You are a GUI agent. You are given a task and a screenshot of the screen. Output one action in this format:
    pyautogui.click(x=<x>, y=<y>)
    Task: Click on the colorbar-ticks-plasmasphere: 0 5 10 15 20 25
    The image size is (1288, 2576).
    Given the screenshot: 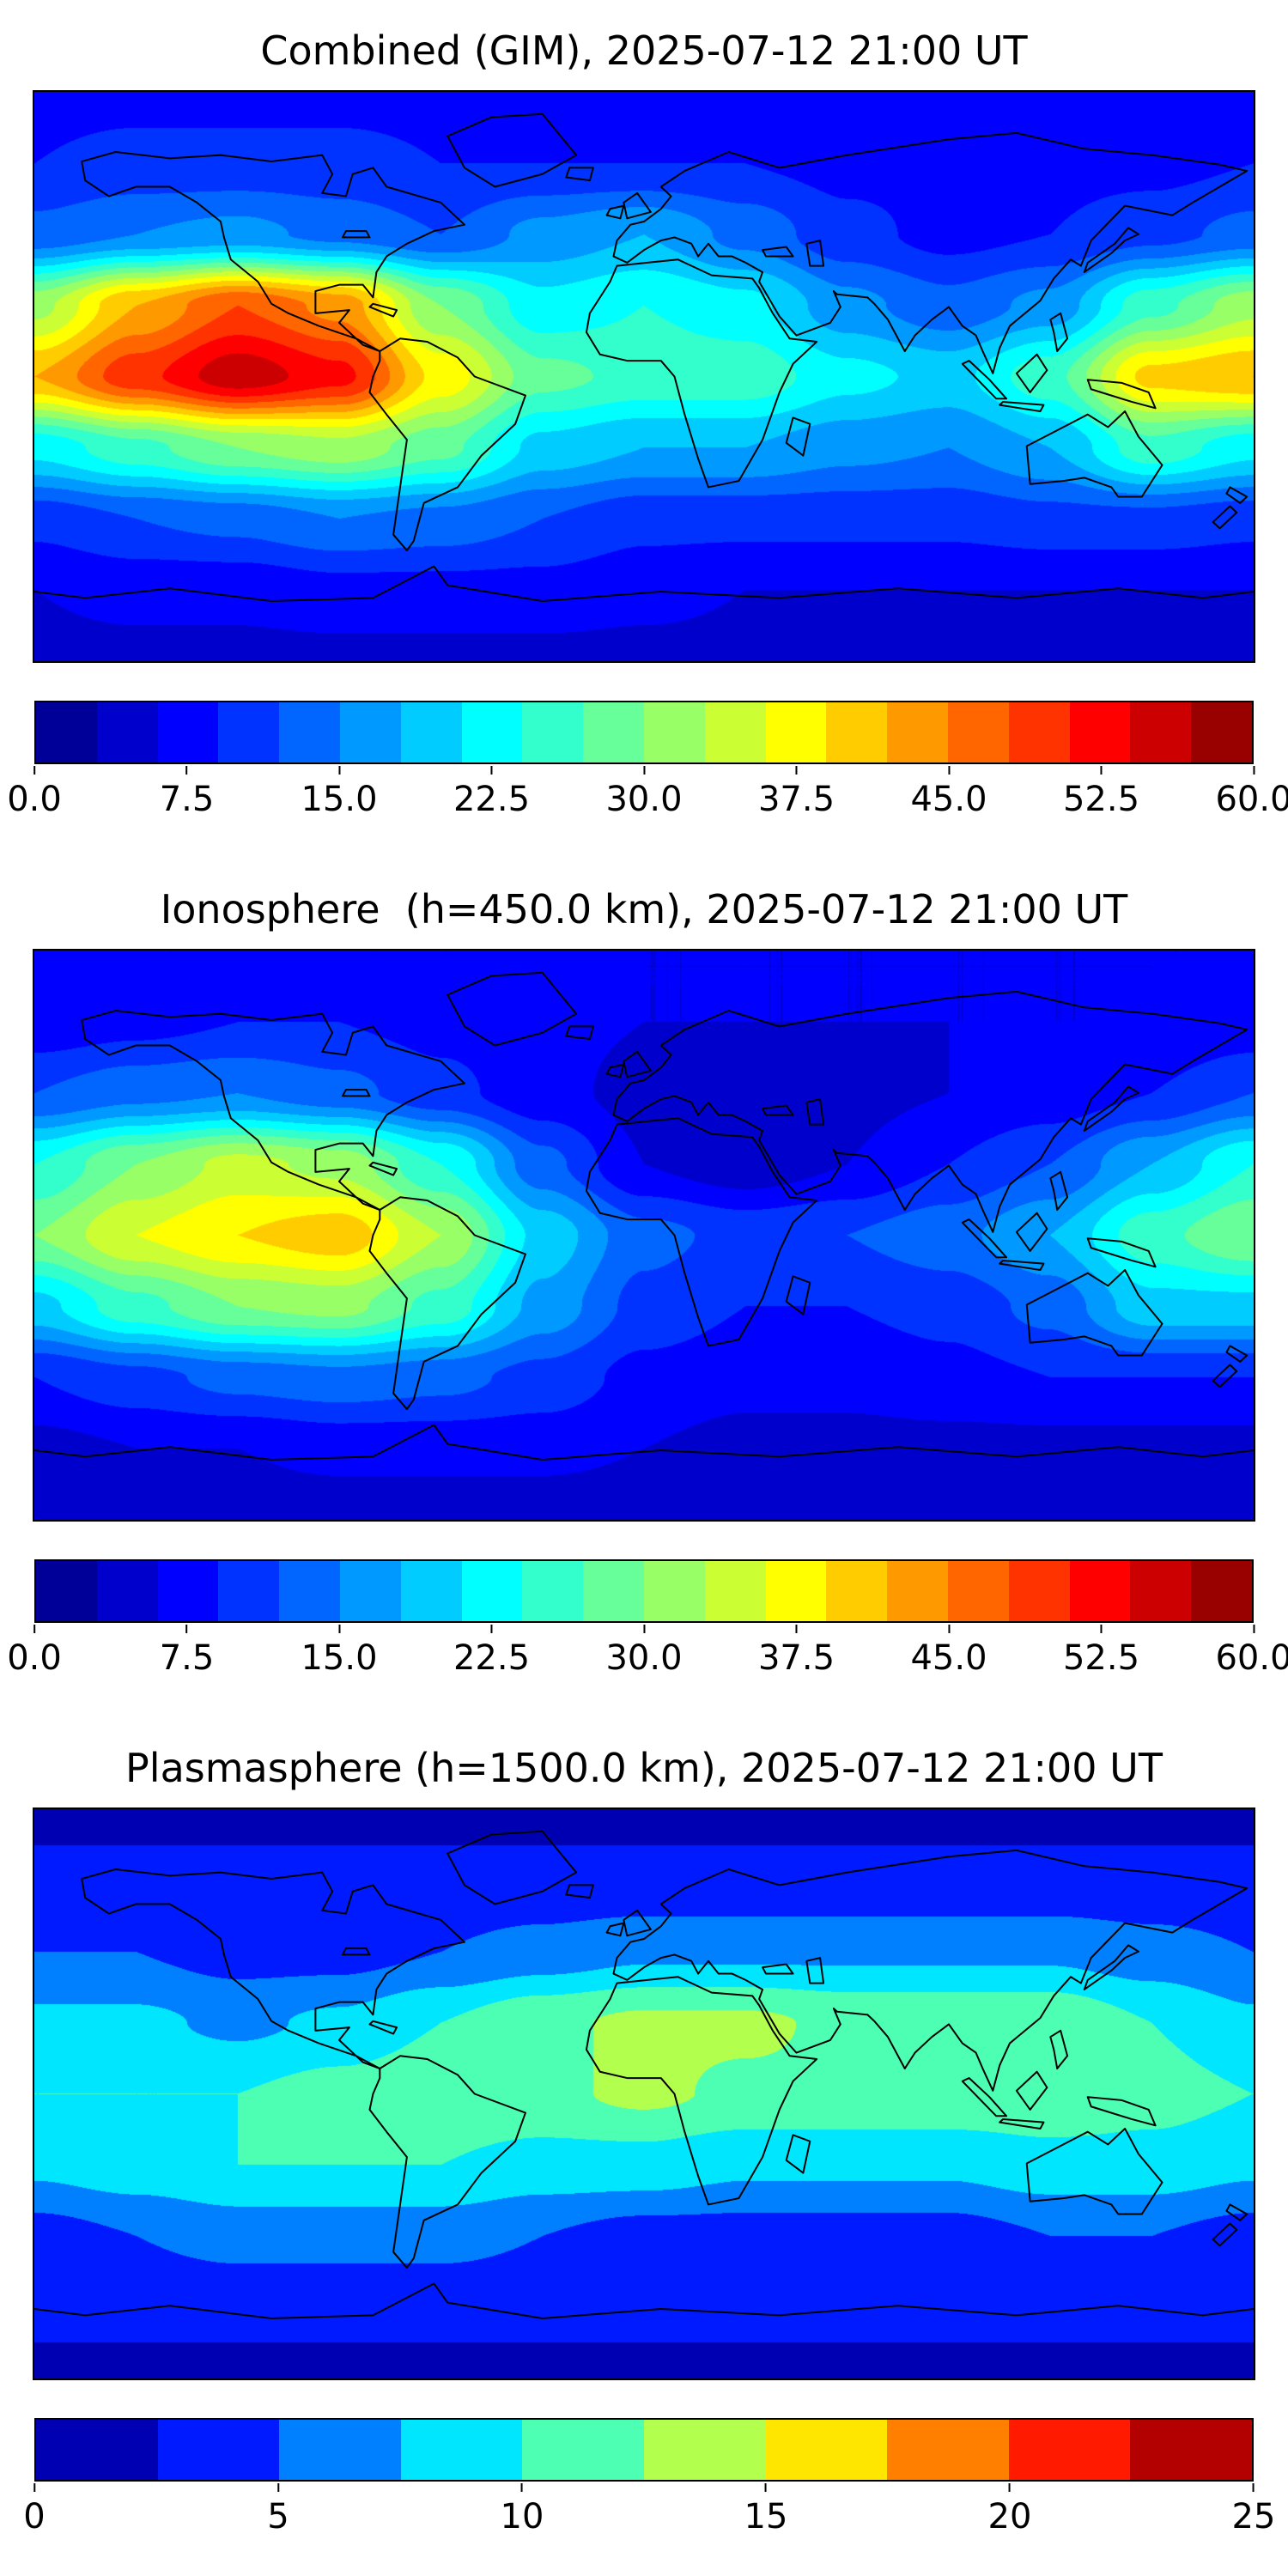 What is the action you would take?
    pyautogui.click(x=646, y=2516)
    